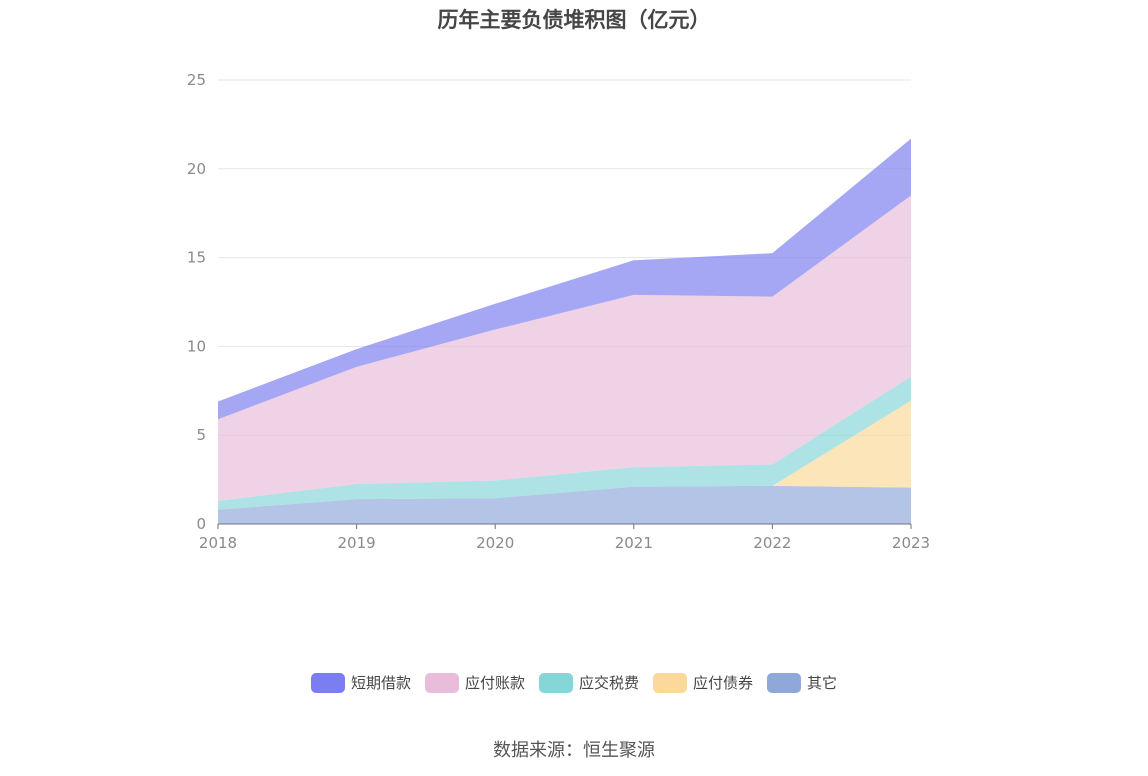 The height and width of the screenshot is (776, 1148). What do you see at coordinates (494, 683) in the screenshot?
I see `legend-label: 应付账款` at bounding box center [494, 683].